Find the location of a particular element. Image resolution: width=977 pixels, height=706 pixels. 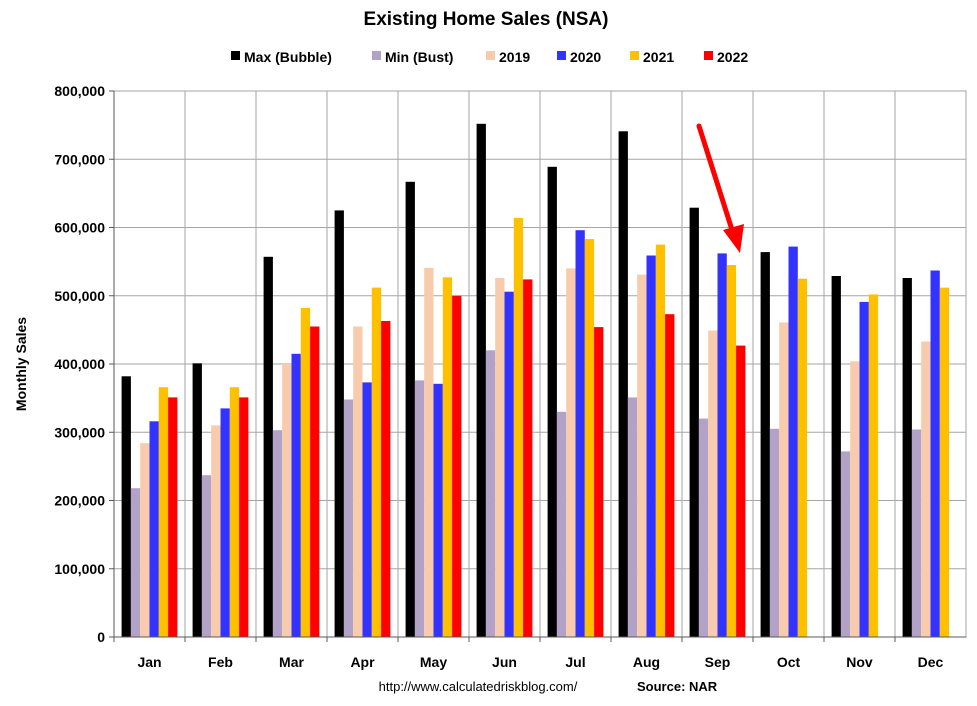

arrow-head is located at coordinates (733, 238).